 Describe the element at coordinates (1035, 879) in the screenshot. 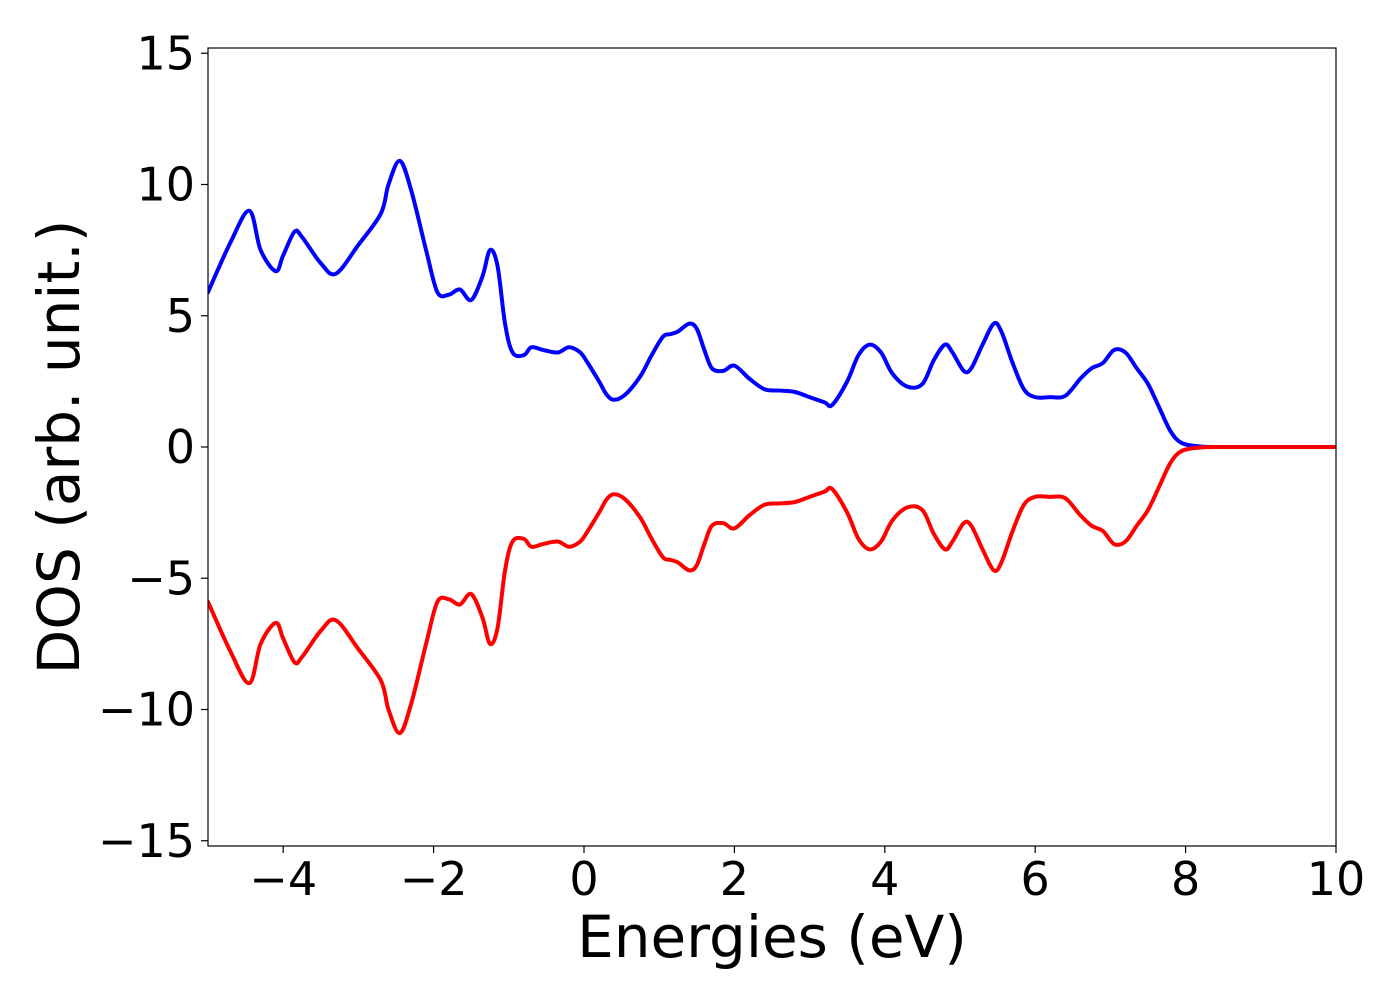

I see `x-tick-label: 6` at that location.